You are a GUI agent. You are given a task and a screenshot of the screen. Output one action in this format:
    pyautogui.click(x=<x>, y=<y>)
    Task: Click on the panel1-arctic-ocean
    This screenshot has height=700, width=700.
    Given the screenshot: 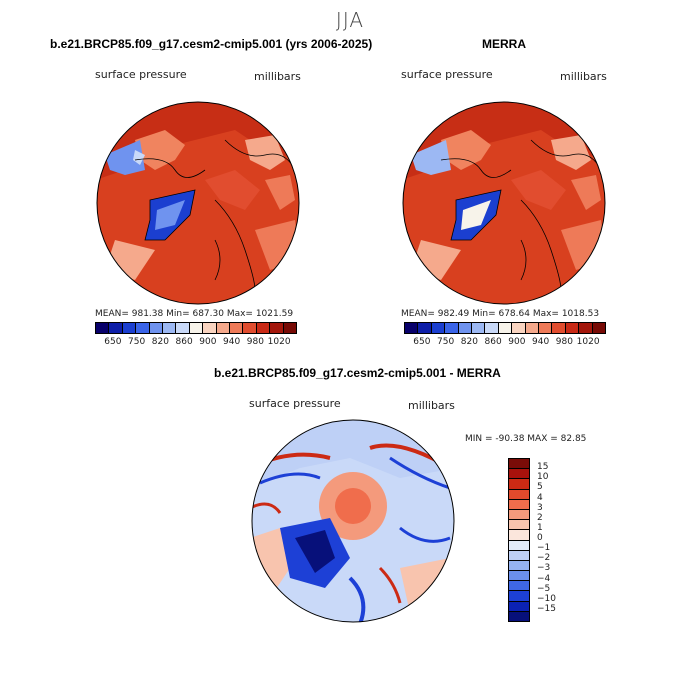 What is the action you would take?
    pyautogui.click(x=232, y=190)
    